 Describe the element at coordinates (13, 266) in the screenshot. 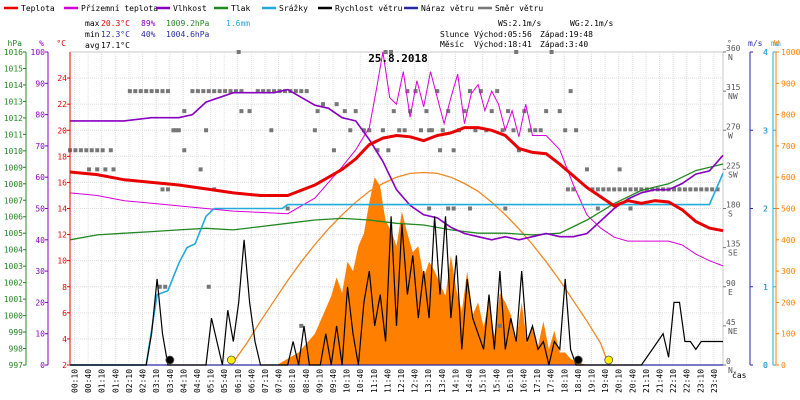

I see `pressure-tick-label: 1003` at that location.